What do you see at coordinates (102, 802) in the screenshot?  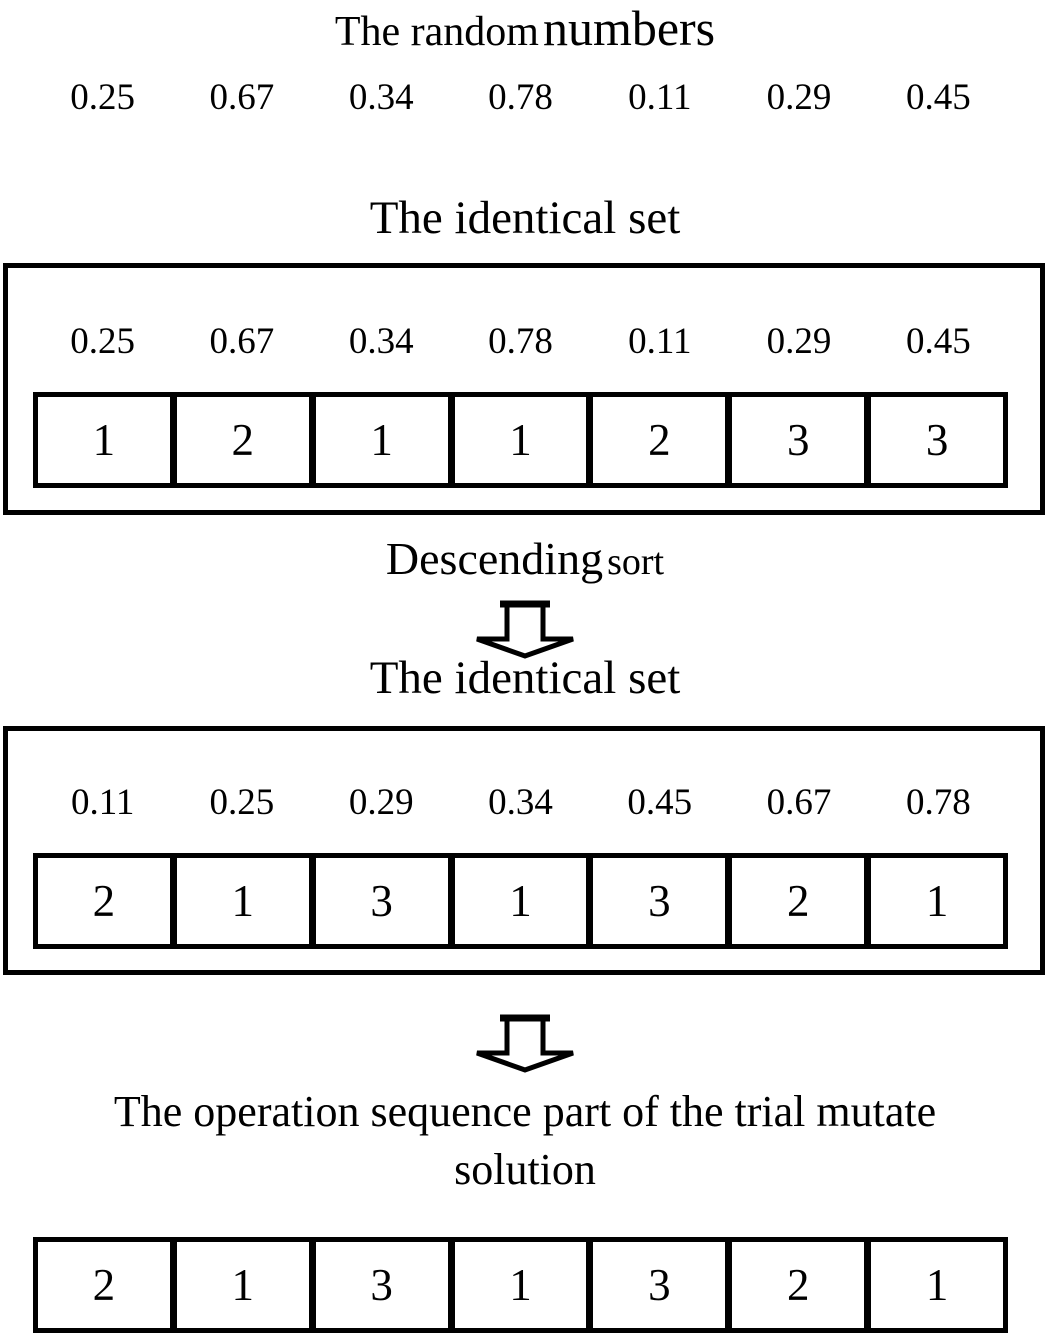 I see `set2-number: 0.11` at bounding box center [102, 802].